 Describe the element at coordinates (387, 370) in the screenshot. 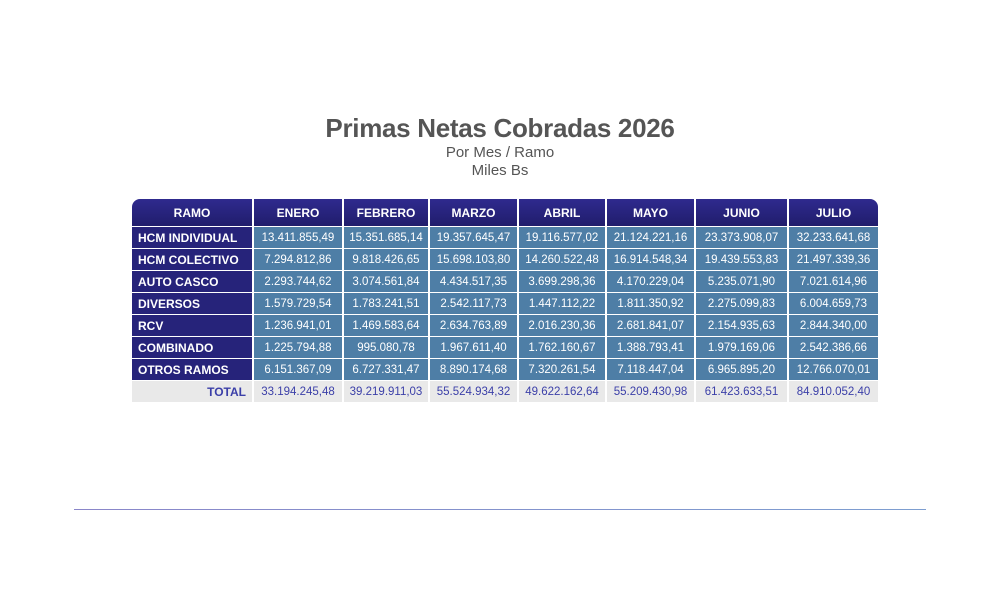

I see `cell-value: 6.727.331,47` at that location.